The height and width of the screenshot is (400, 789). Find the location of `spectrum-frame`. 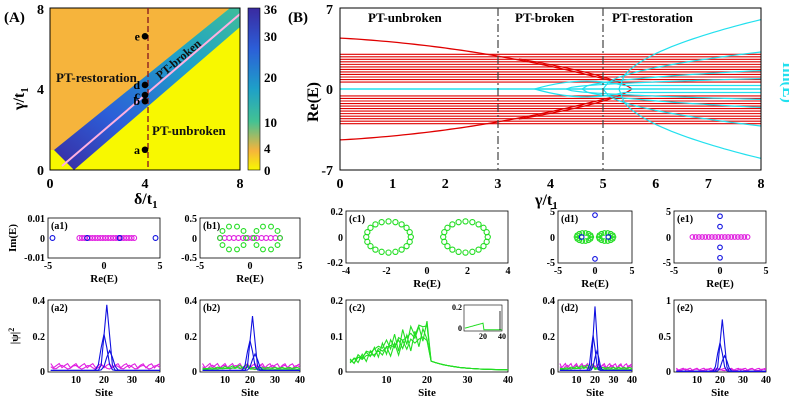

spectrum-frame is located at coordinates (595, 237).